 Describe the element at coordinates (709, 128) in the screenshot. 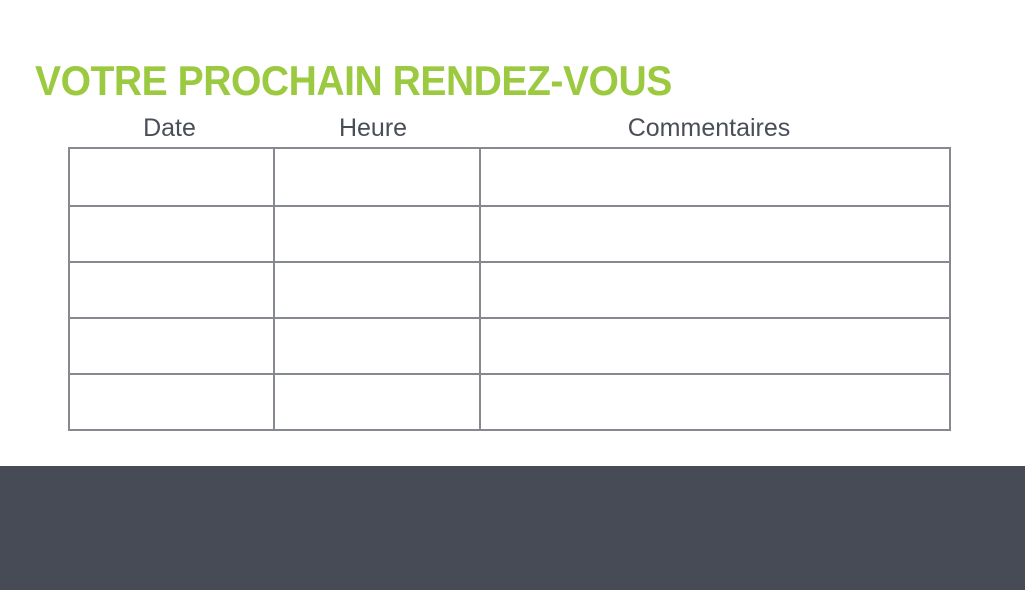

I see `column-header-commentaires: Commentaires` at that location.